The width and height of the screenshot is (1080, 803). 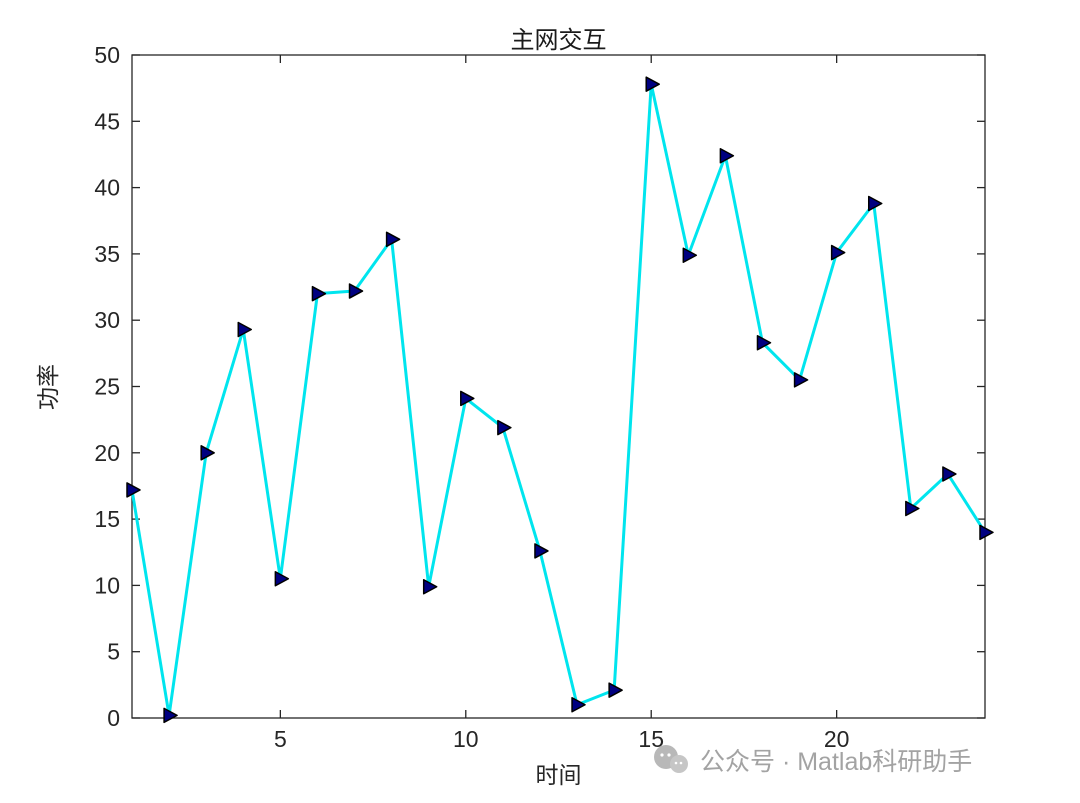 I want to click on y-tick-label: 40, so click(x=107, y=188).